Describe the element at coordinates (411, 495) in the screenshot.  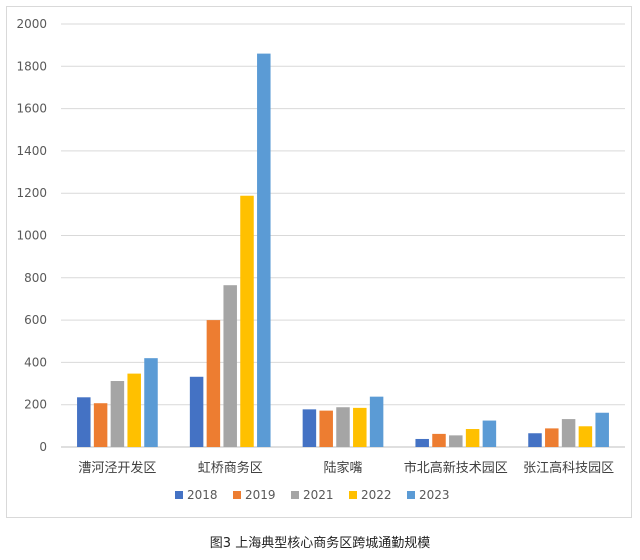
I see `legend-swatch-2023` at that location.